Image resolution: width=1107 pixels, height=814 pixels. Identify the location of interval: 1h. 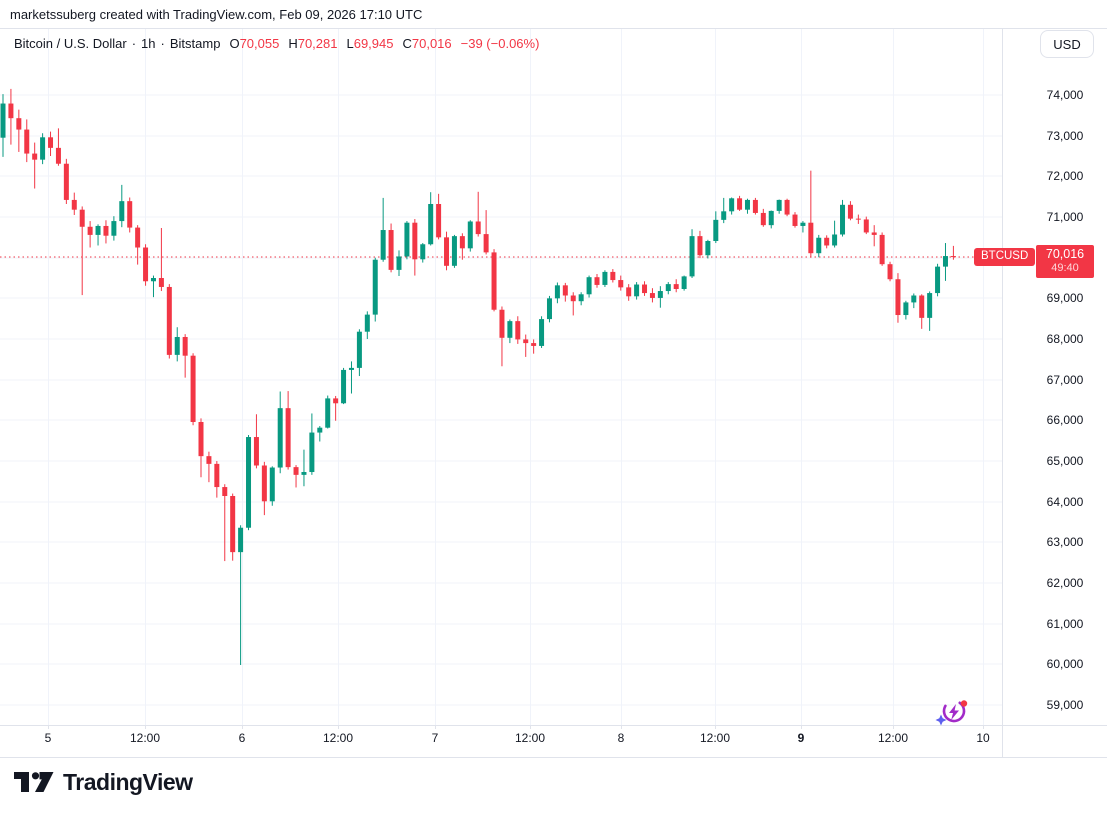
(148, 43).